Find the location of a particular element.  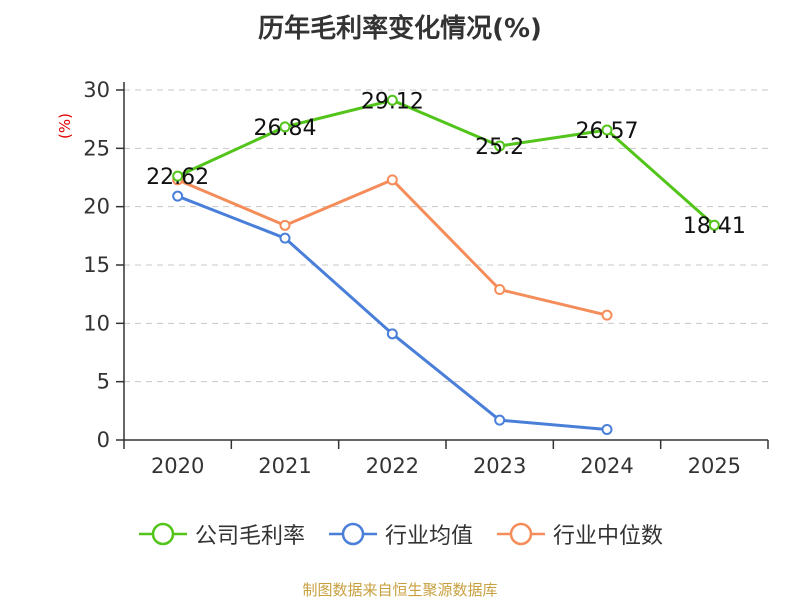

y-tick-label: 10 is located at coordinates (96, 323).